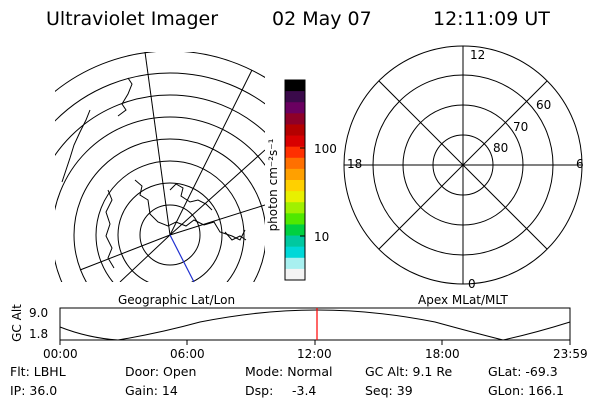  I want to click on gc-alt-axis-label: GC Alt, so click(17, 323).